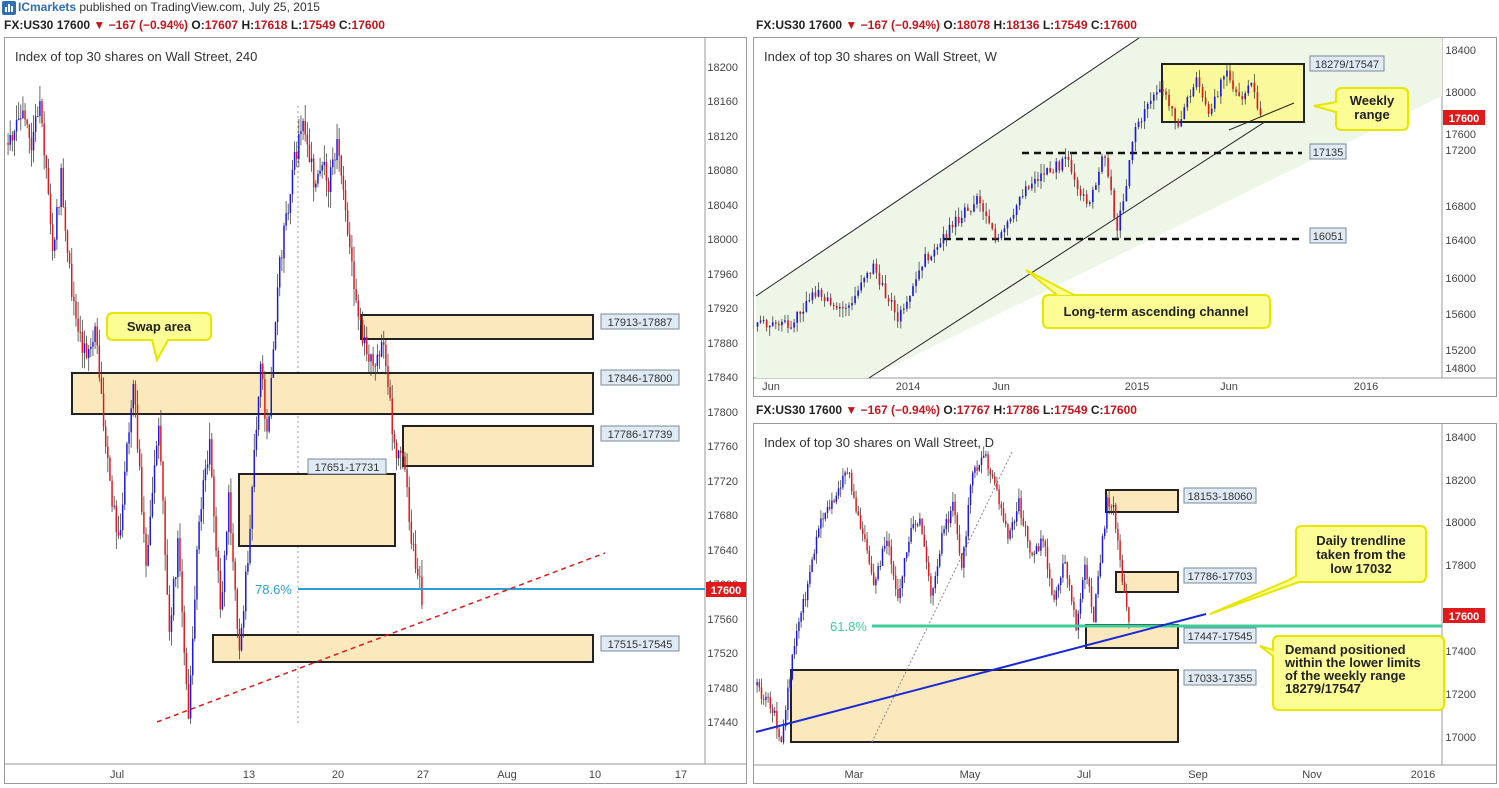 Image resolution: width=1499 pixels, height=788 pixels. What do you see at coordinates (9, 8) in the screenshot?
I see `tradingview-icon` at bounding box center [9, 8].